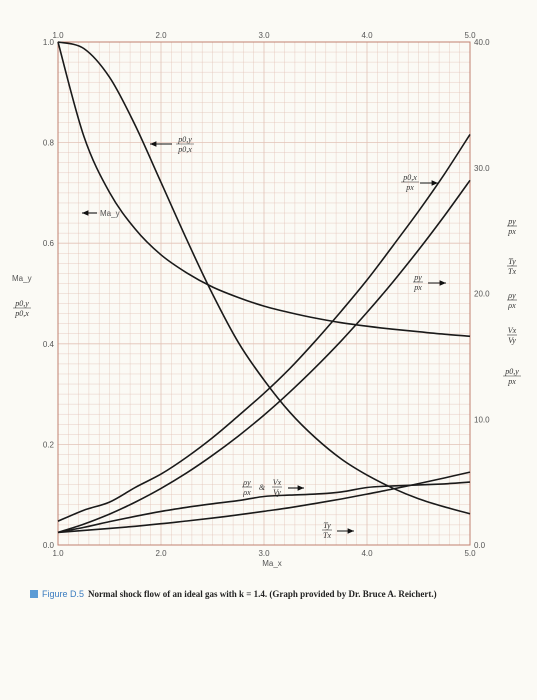 The height and width of the screenshot is (700, 537). I want to click on annotation-p0y-p0x-num: p0,y, so click(184, 139).